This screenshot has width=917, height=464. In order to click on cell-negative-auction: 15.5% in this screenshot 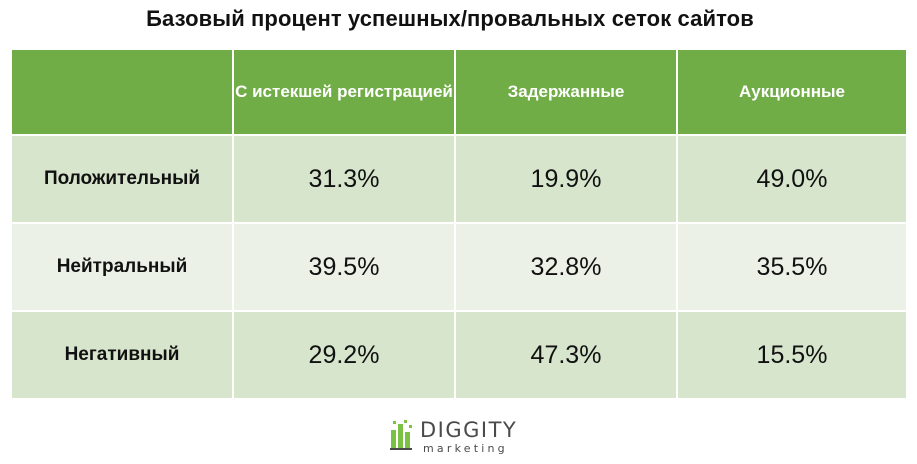, I will do `click(792, 355)`.